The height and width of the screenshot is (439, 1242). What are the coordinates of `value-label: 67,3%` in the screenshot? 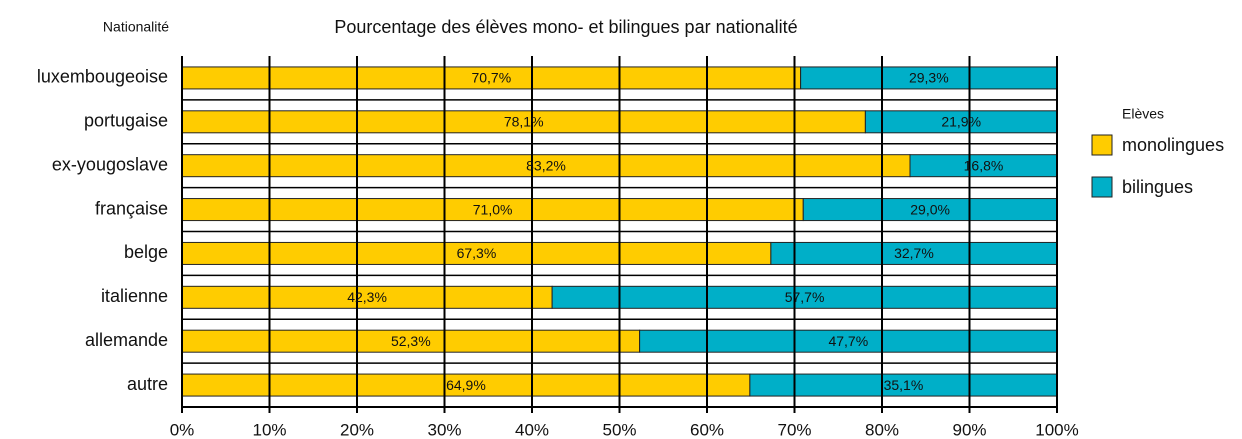 It's located at (477, 253).